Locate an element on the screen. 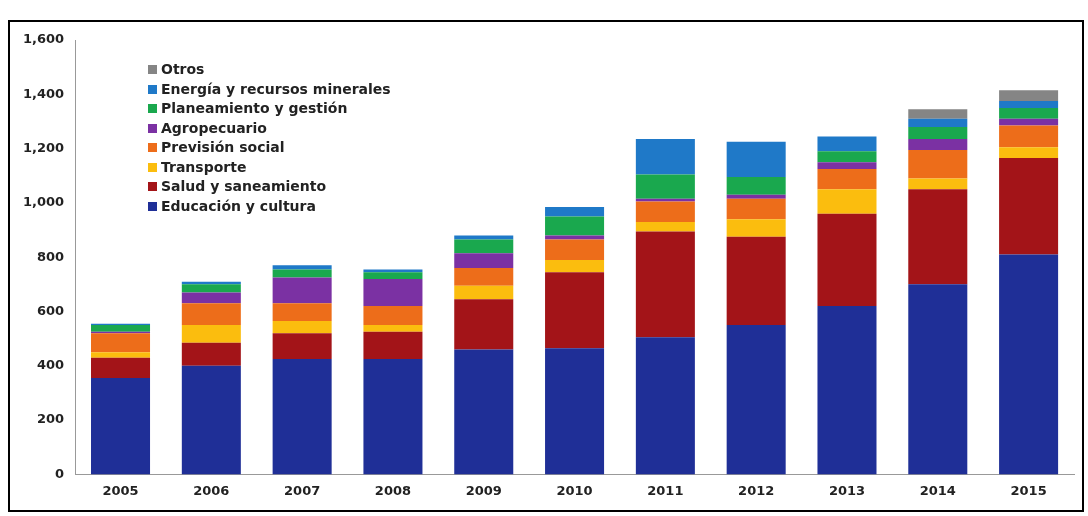 Image resolution: width=1088 pixels, height=516 pixels. y-tick-label: 1,000 is located at coordinates (44, 202).